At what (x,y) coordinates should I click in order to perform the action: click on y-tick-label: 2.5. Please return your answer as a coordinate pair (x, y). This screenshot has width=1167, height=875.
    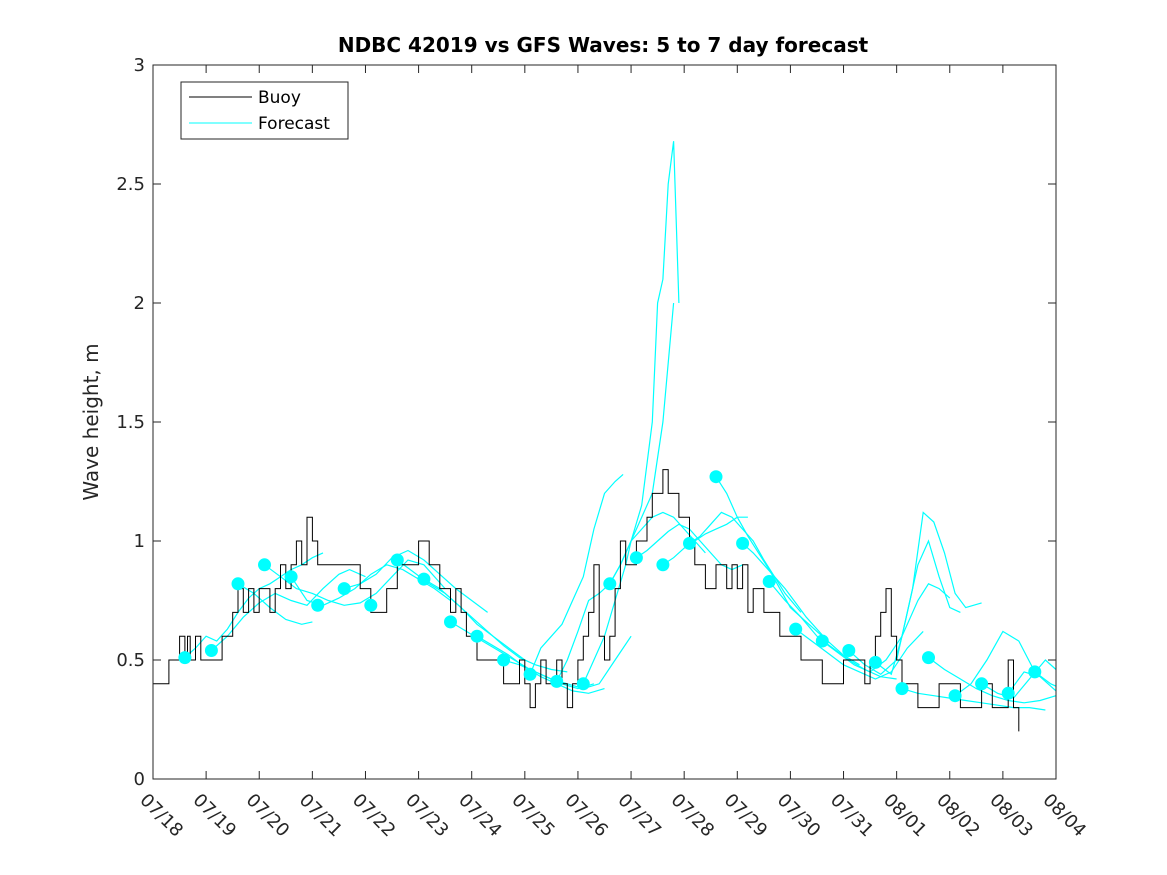
    Looking at the image, I should click on (130, 184).